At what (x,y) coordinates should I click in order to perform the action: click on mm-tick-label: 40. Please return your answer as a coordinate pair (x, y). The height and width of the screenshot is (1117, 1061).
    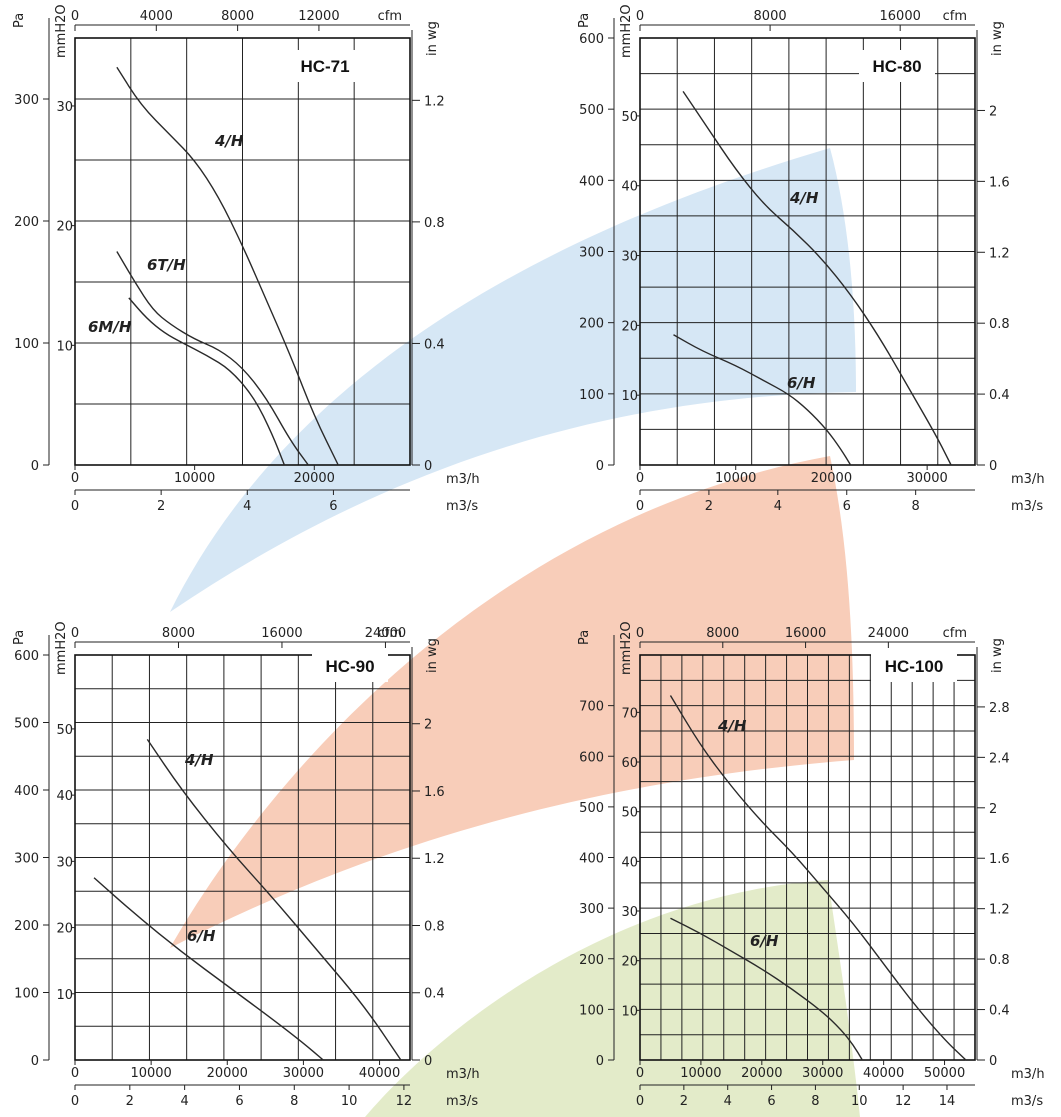
    Looking at the image, I should click on (629, 187).